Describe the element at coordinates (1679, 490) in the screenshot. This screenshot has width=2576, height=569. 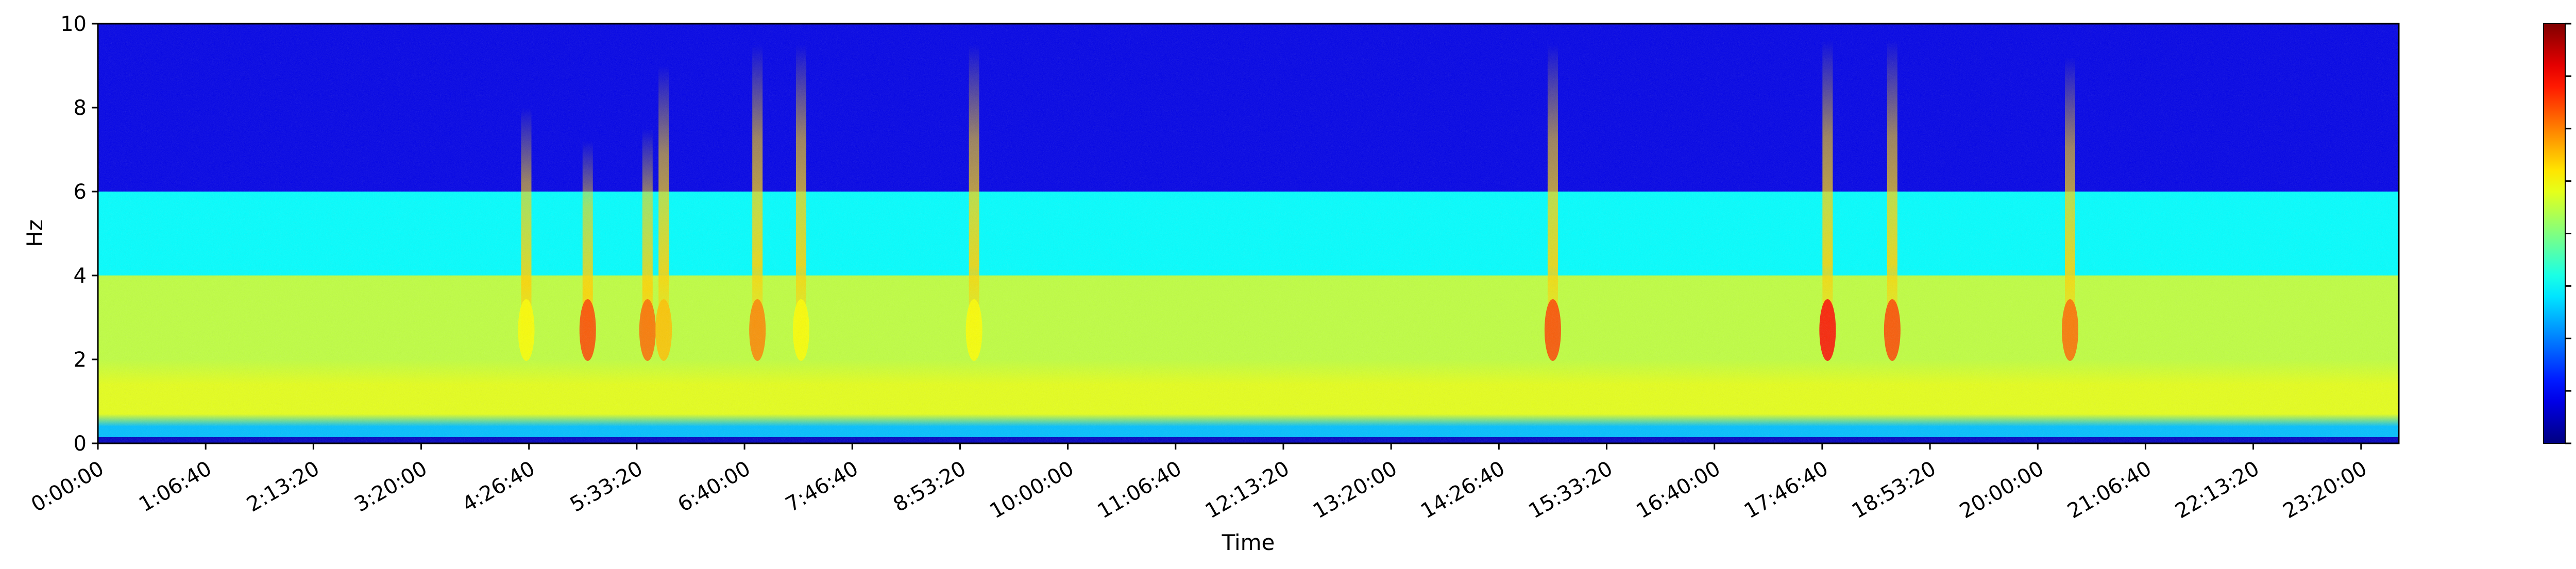
I see `x-tick-label: 16:40:00` at that location.